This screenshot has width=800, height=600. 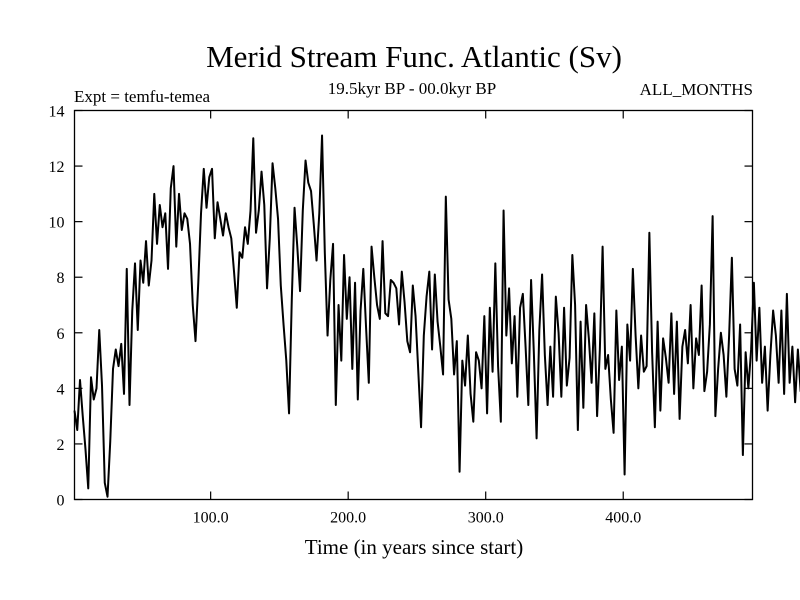 What do you see at coordinates (57, 223) in the screenshot?
I see `y-tick-label: 10` at bounding box center [57, 223].